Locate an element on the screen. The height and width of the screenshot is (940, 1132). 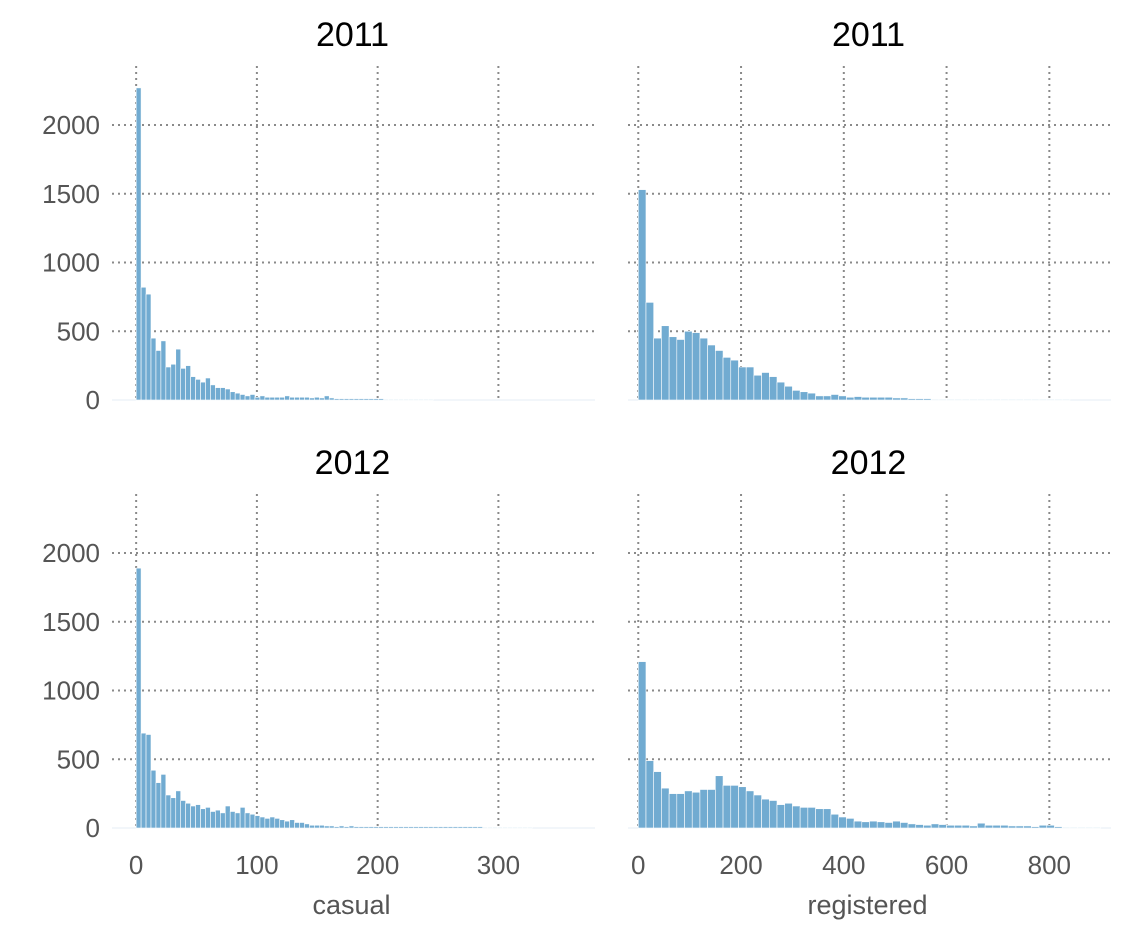
x-tick-label: 100 is located at coordinates (256, 865).